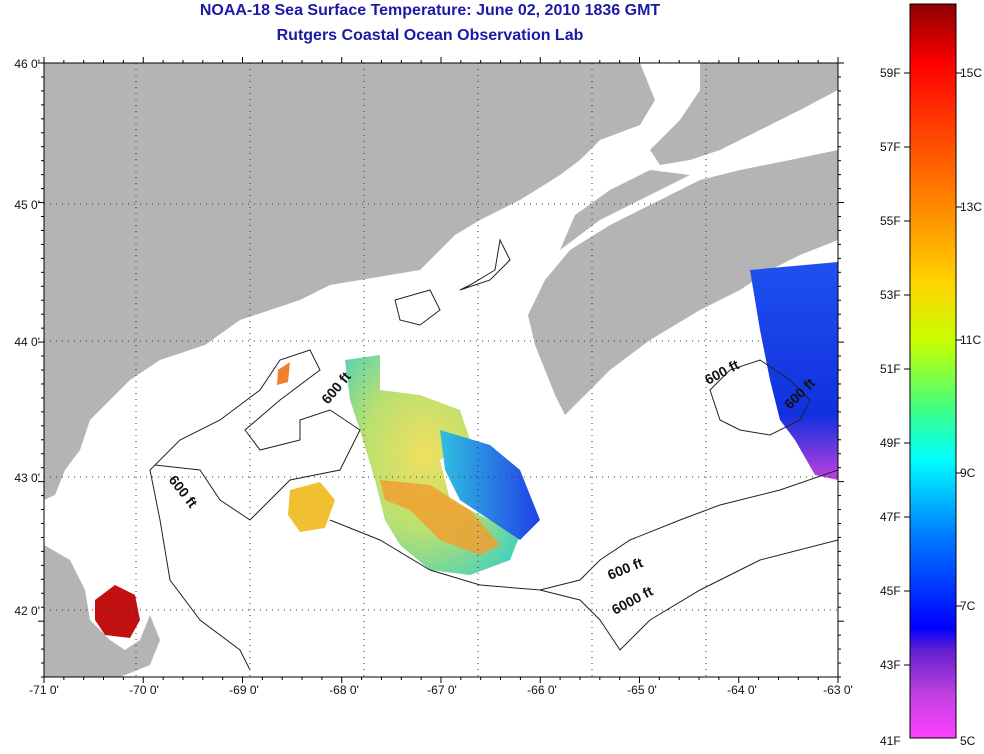 The width and height of the screenshot is (984, 754). I want to click on colorbar-f-label: 55F, so click(890, 221).